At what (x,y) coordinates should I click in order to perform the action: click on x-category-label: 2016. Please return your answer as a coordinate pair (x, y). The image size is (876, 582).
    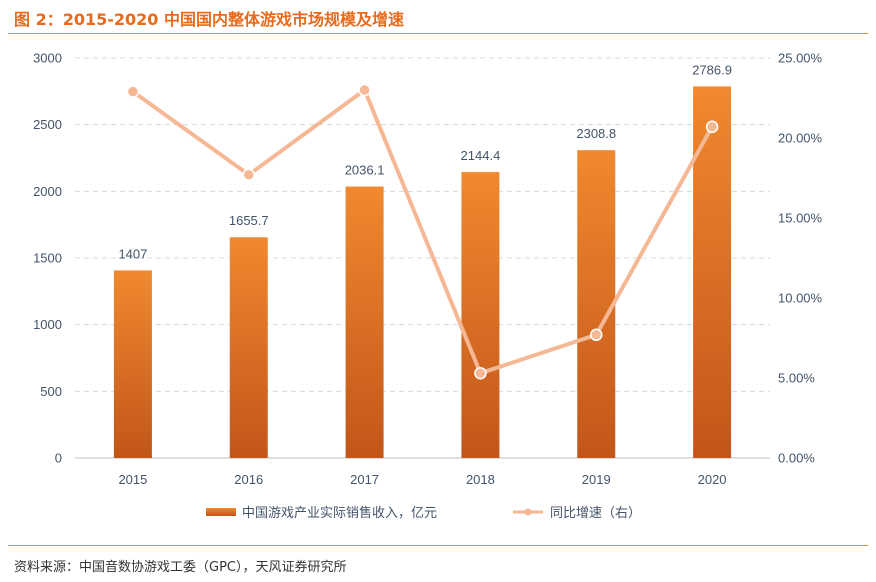
    Looking at the image, I should click on (248, 479).